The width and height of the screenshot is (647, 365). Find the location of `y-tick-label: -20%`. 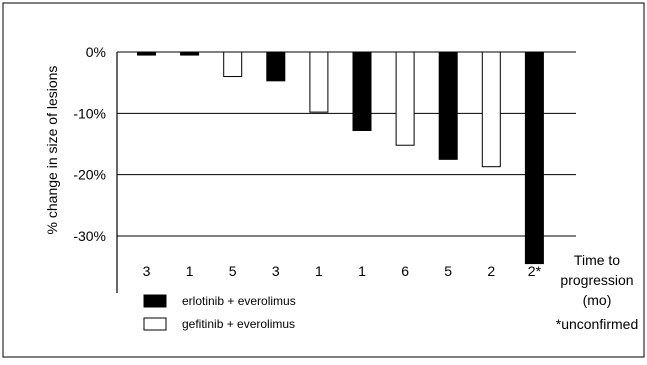

y-tick-label: -20% is located at coordinates (89, 175).